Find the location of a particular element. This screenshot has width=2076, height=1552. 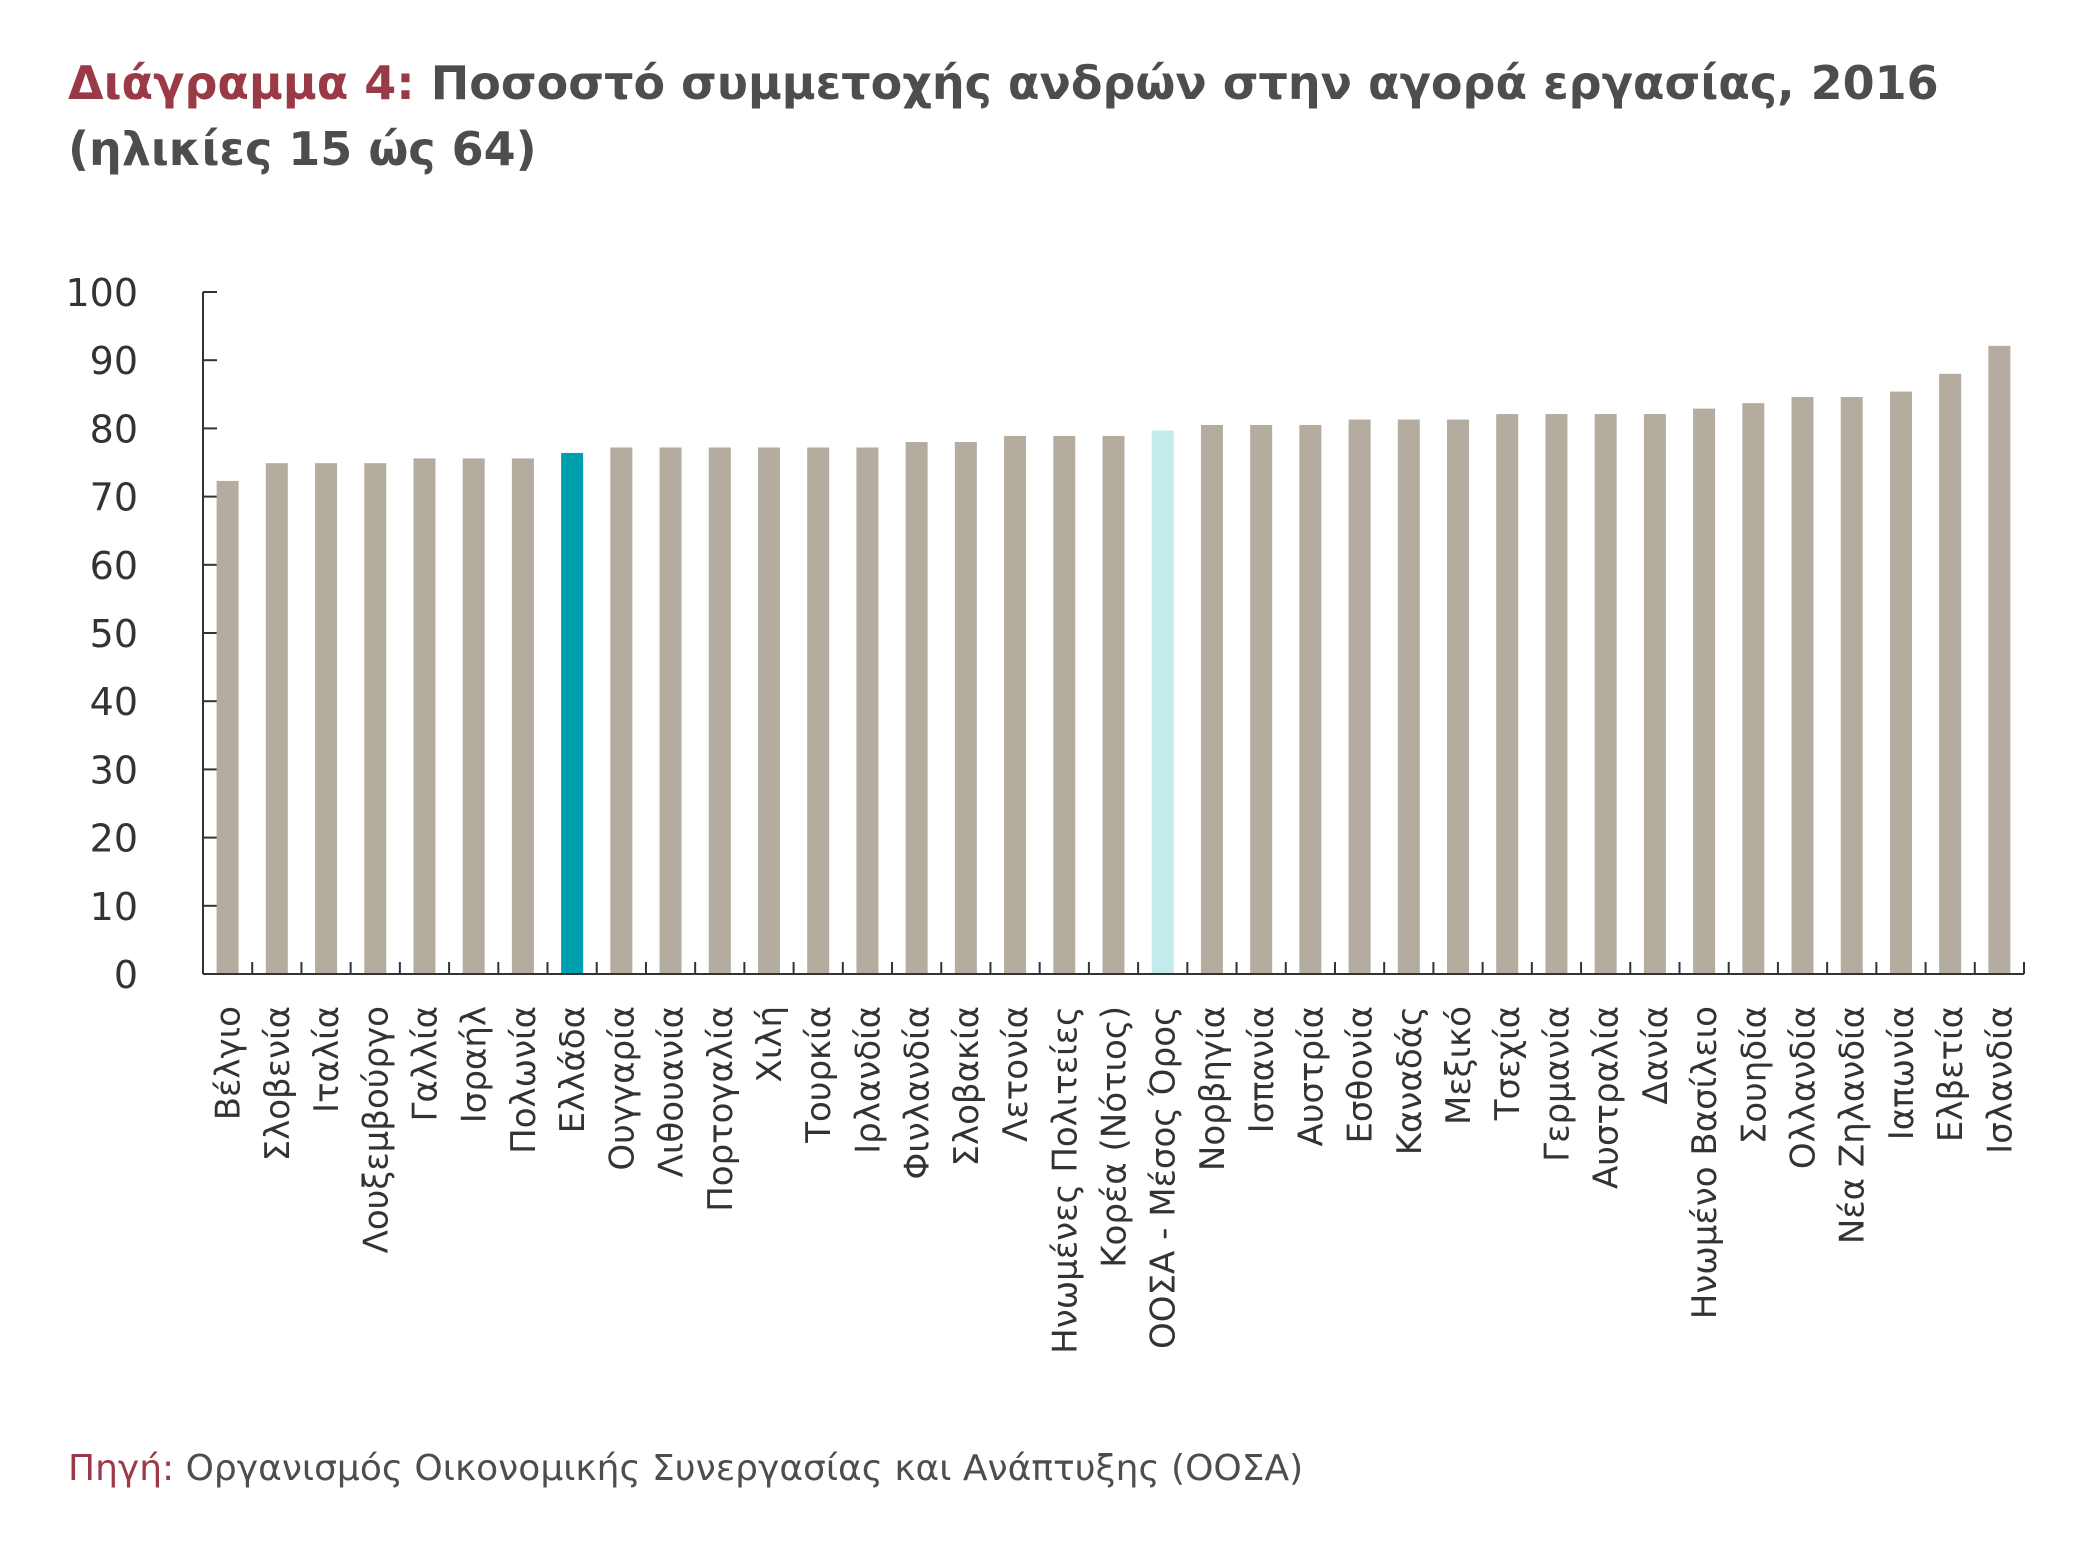

x-tick-label: ΟΟΣΑ - Μέσος Όρος is located at coordinates (1164, 1177).